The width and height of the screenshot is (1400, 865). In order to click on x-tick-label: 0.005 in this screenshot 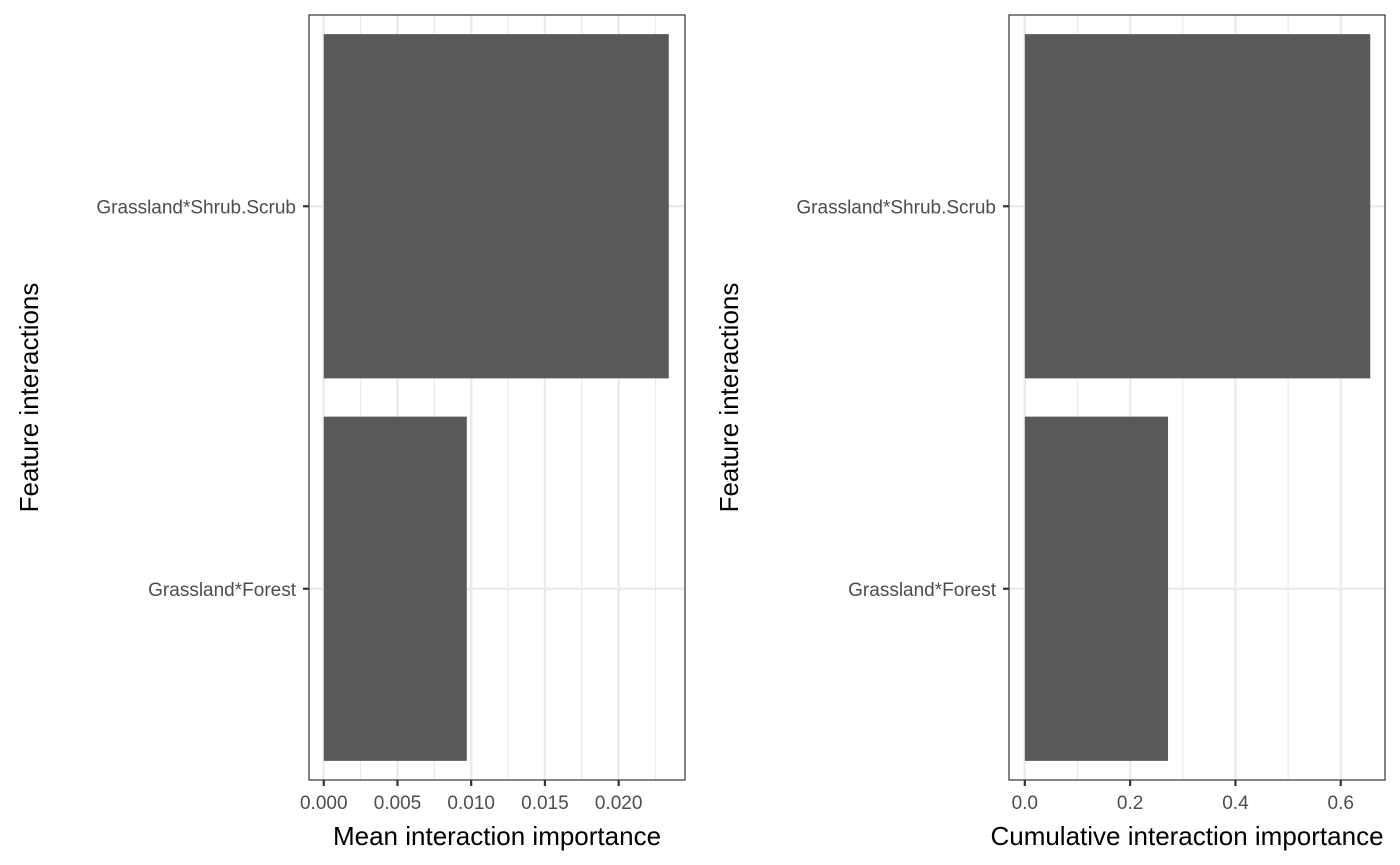, I will do `click(398, 803)`.